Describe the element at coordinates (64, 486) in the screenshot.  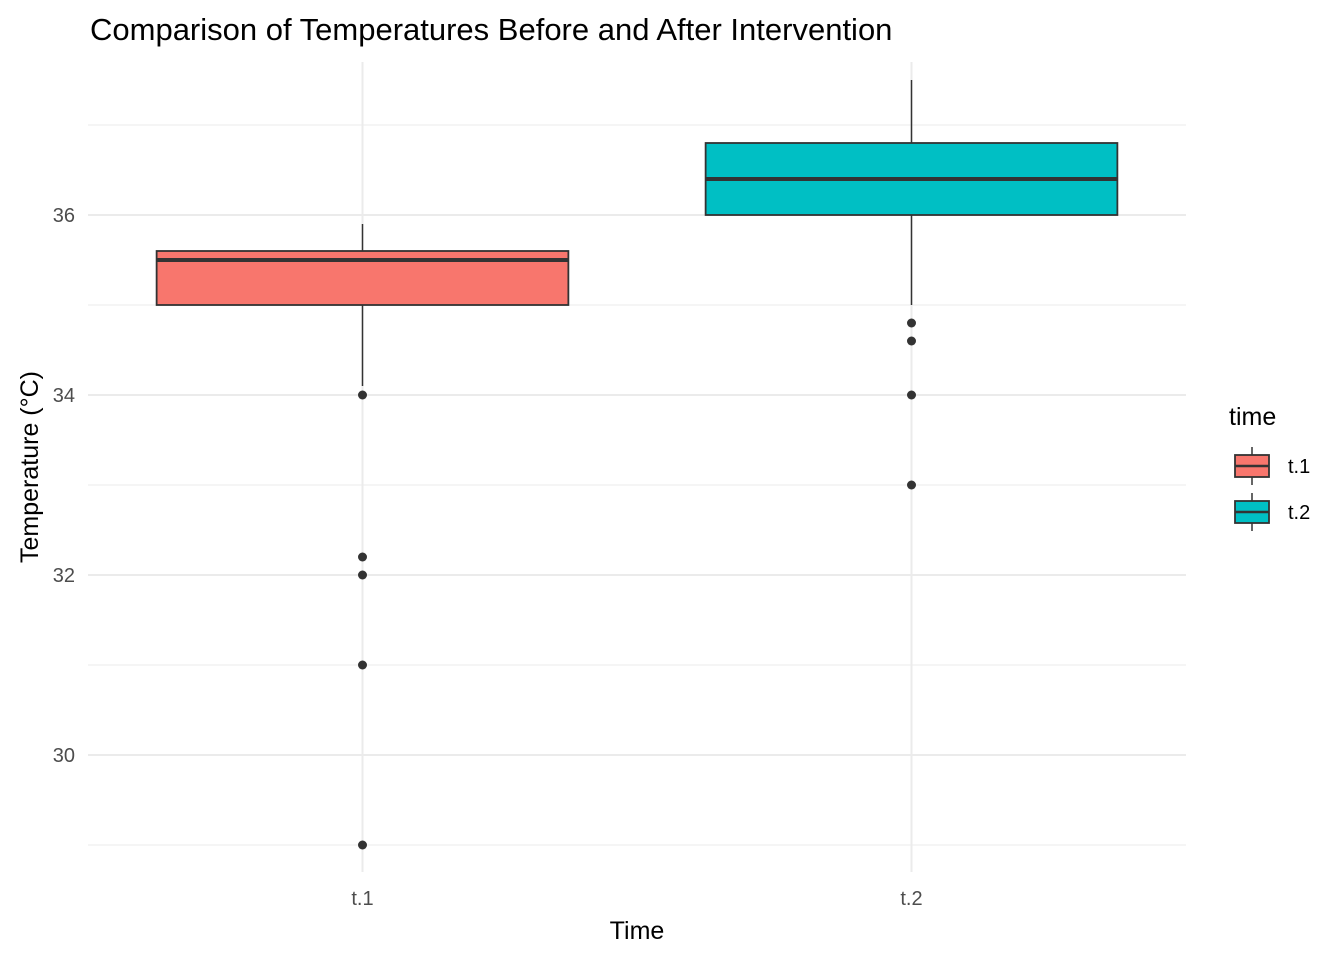
I see `y-axis-ticks: 30 32 34 36` at that location.